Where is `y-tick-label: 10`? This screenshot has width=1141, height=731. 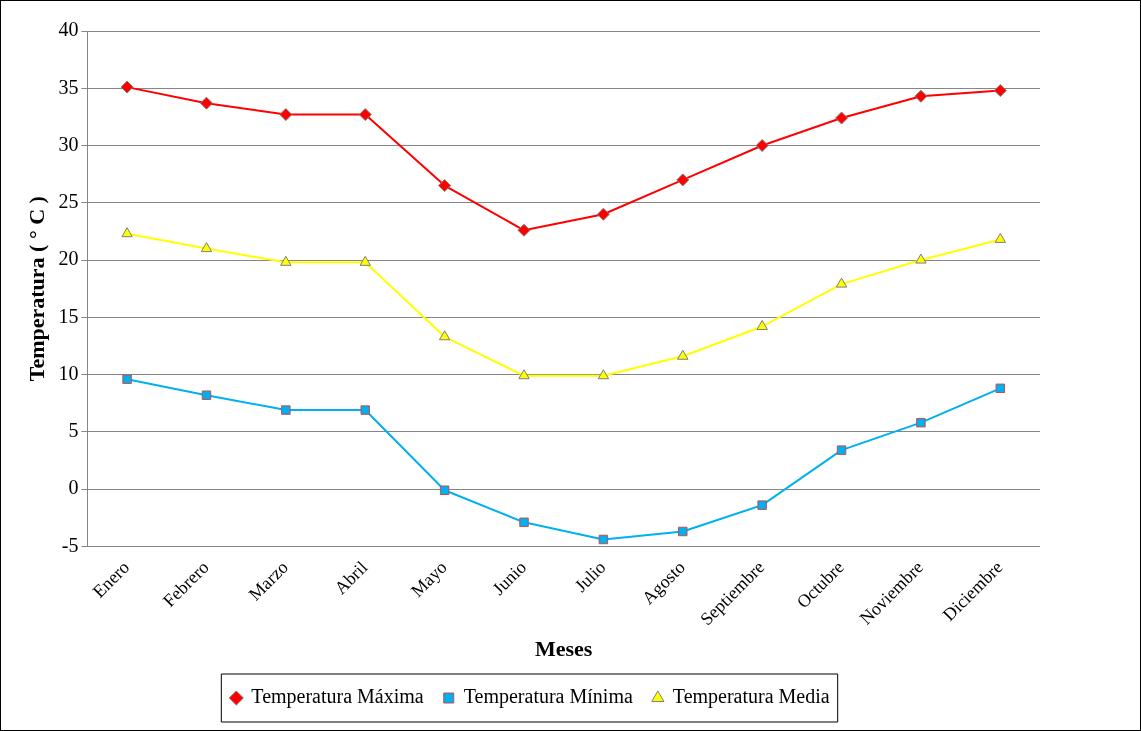 y-tick-label: 10 is located at coordinates (68, 372).